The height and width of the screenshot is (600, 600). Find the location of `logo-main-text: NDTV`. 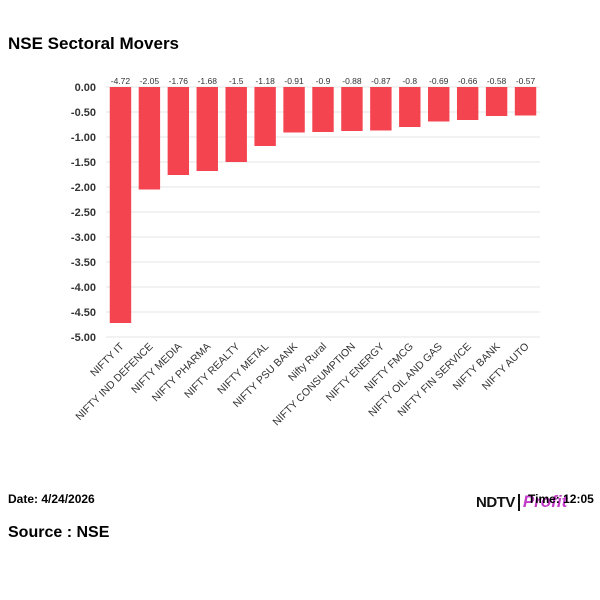

logo-main-text: NDTV is located at coordinates (495, 502).